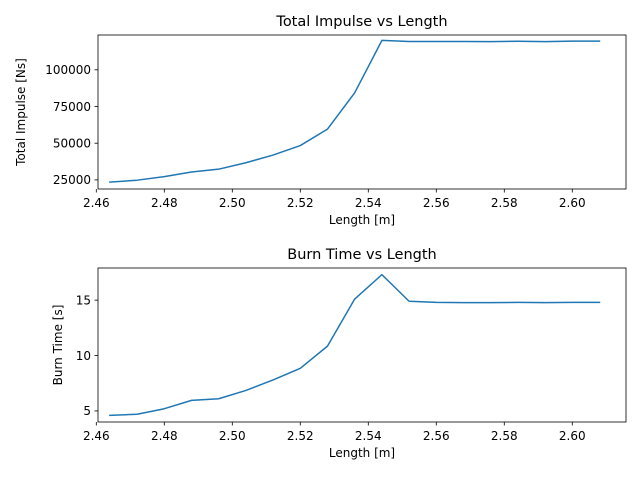 Image resolution: width=640 pixels, height=480 pixels. What do you see at coordinates (21, 112) in the screenshot?
I see `y-axis-label: Total Impulse [Ns]` at bounding box center [21, 112].